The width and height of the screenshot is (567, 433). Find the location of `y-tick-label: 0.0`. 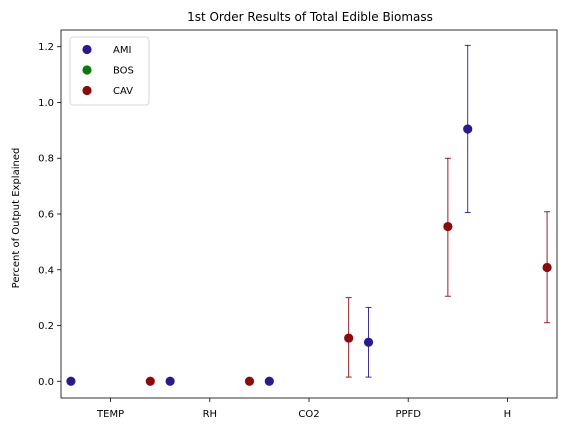

y-tick-label: 0.0 is located at coordinates (46, 382).